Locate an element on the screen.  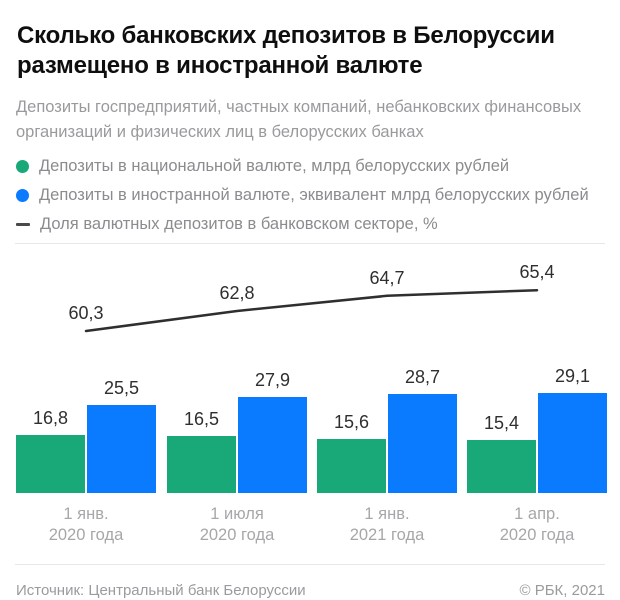
bar-value-label: 25,5 is located at coordinates (121, 388).